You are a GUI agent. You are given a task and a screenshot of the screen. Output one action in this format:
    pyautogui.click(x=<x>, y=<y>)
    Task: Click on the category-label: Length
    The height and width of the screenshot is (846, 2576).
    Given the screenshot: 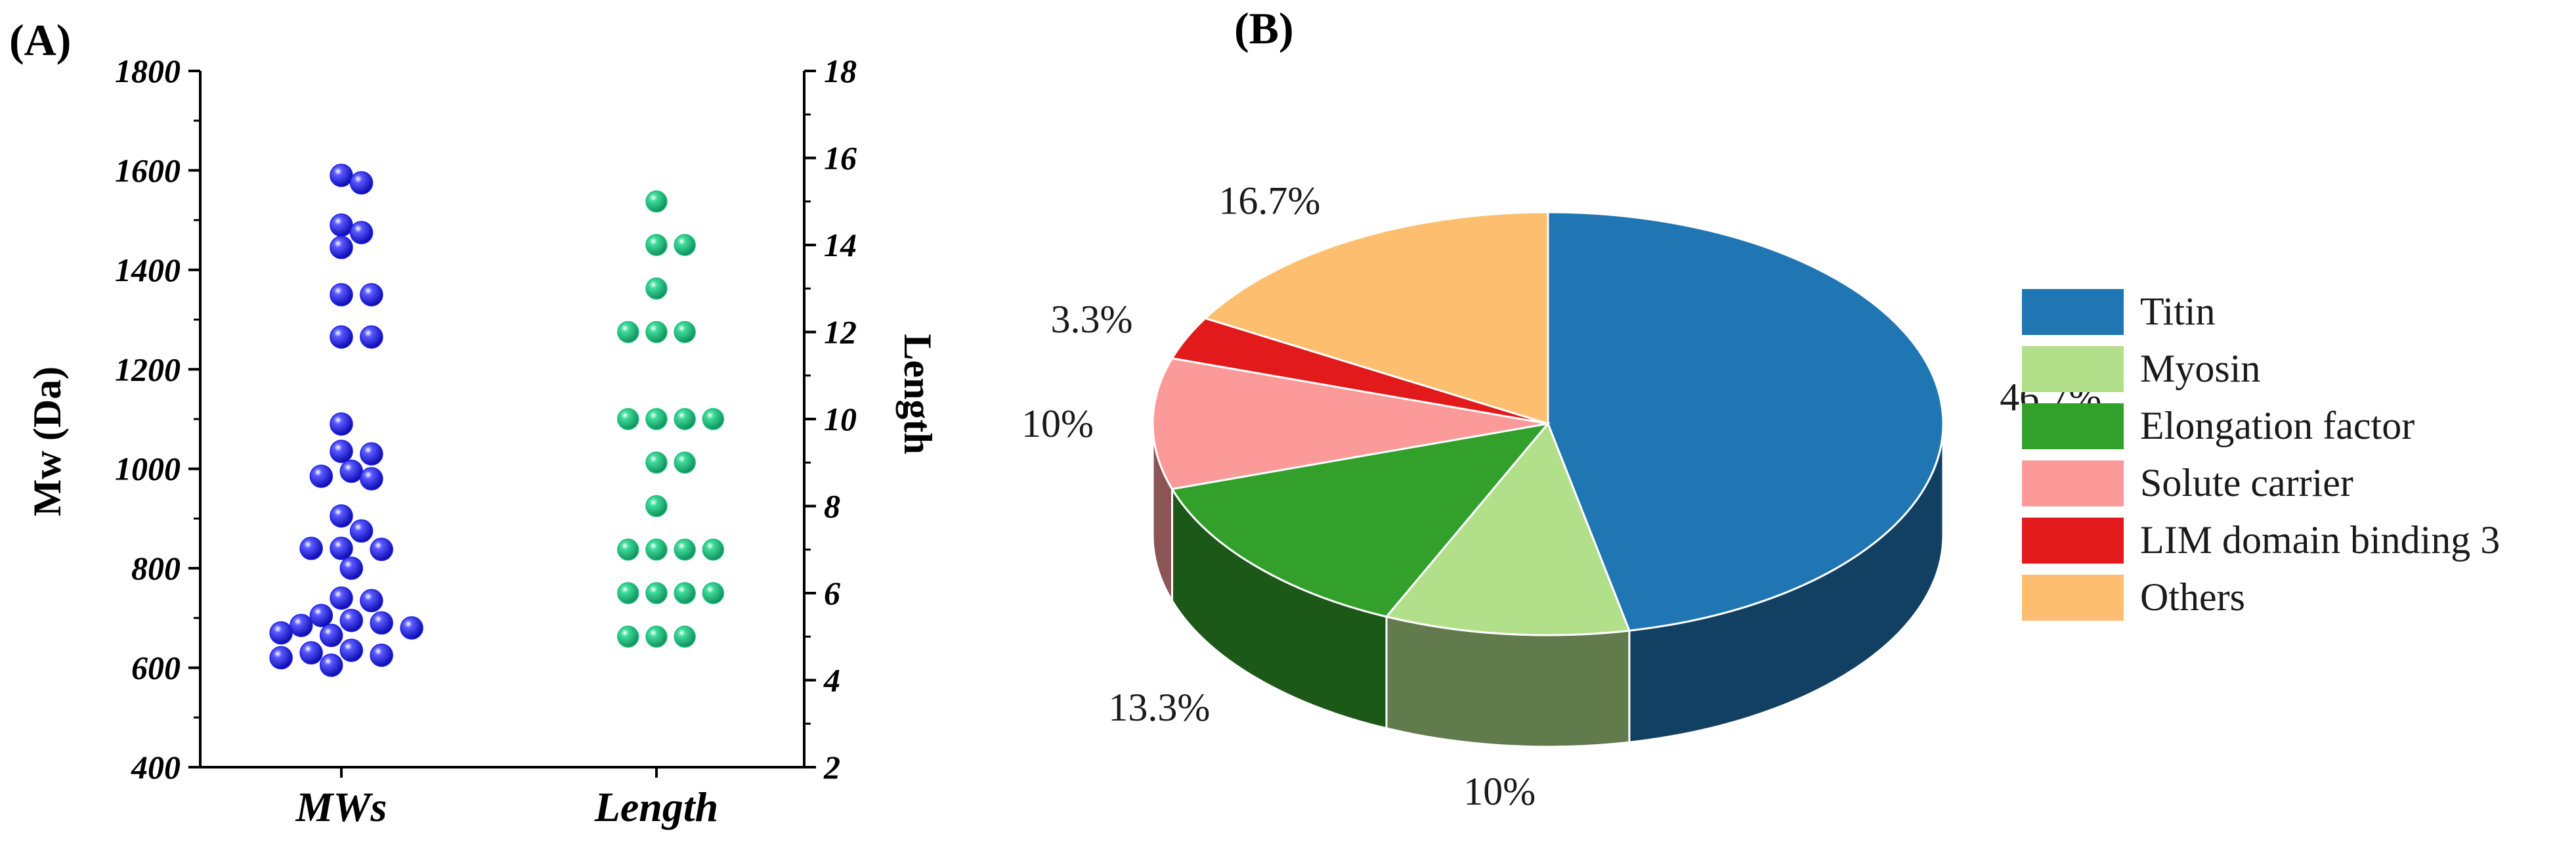 What is the action you would take?
    pyautogui.click(x=656, y=807)
    